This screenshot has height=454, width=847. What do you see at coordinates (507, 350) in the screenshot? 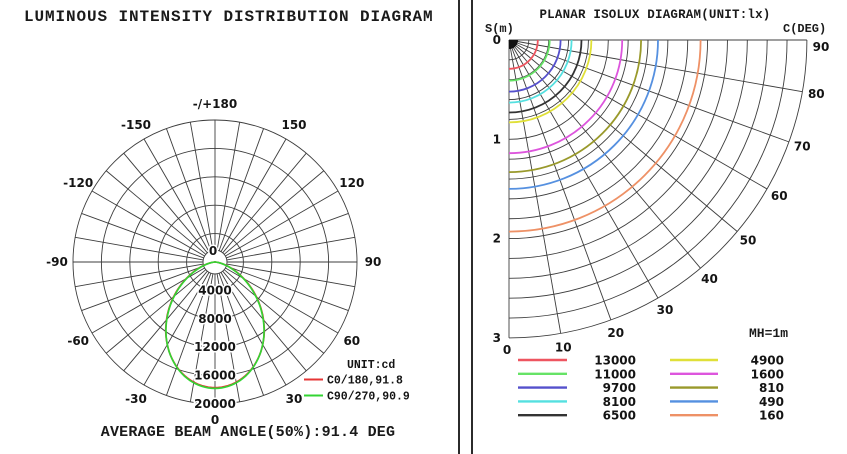
I see `c-angle-tick-label: 0` at bounding box center [507, 350].